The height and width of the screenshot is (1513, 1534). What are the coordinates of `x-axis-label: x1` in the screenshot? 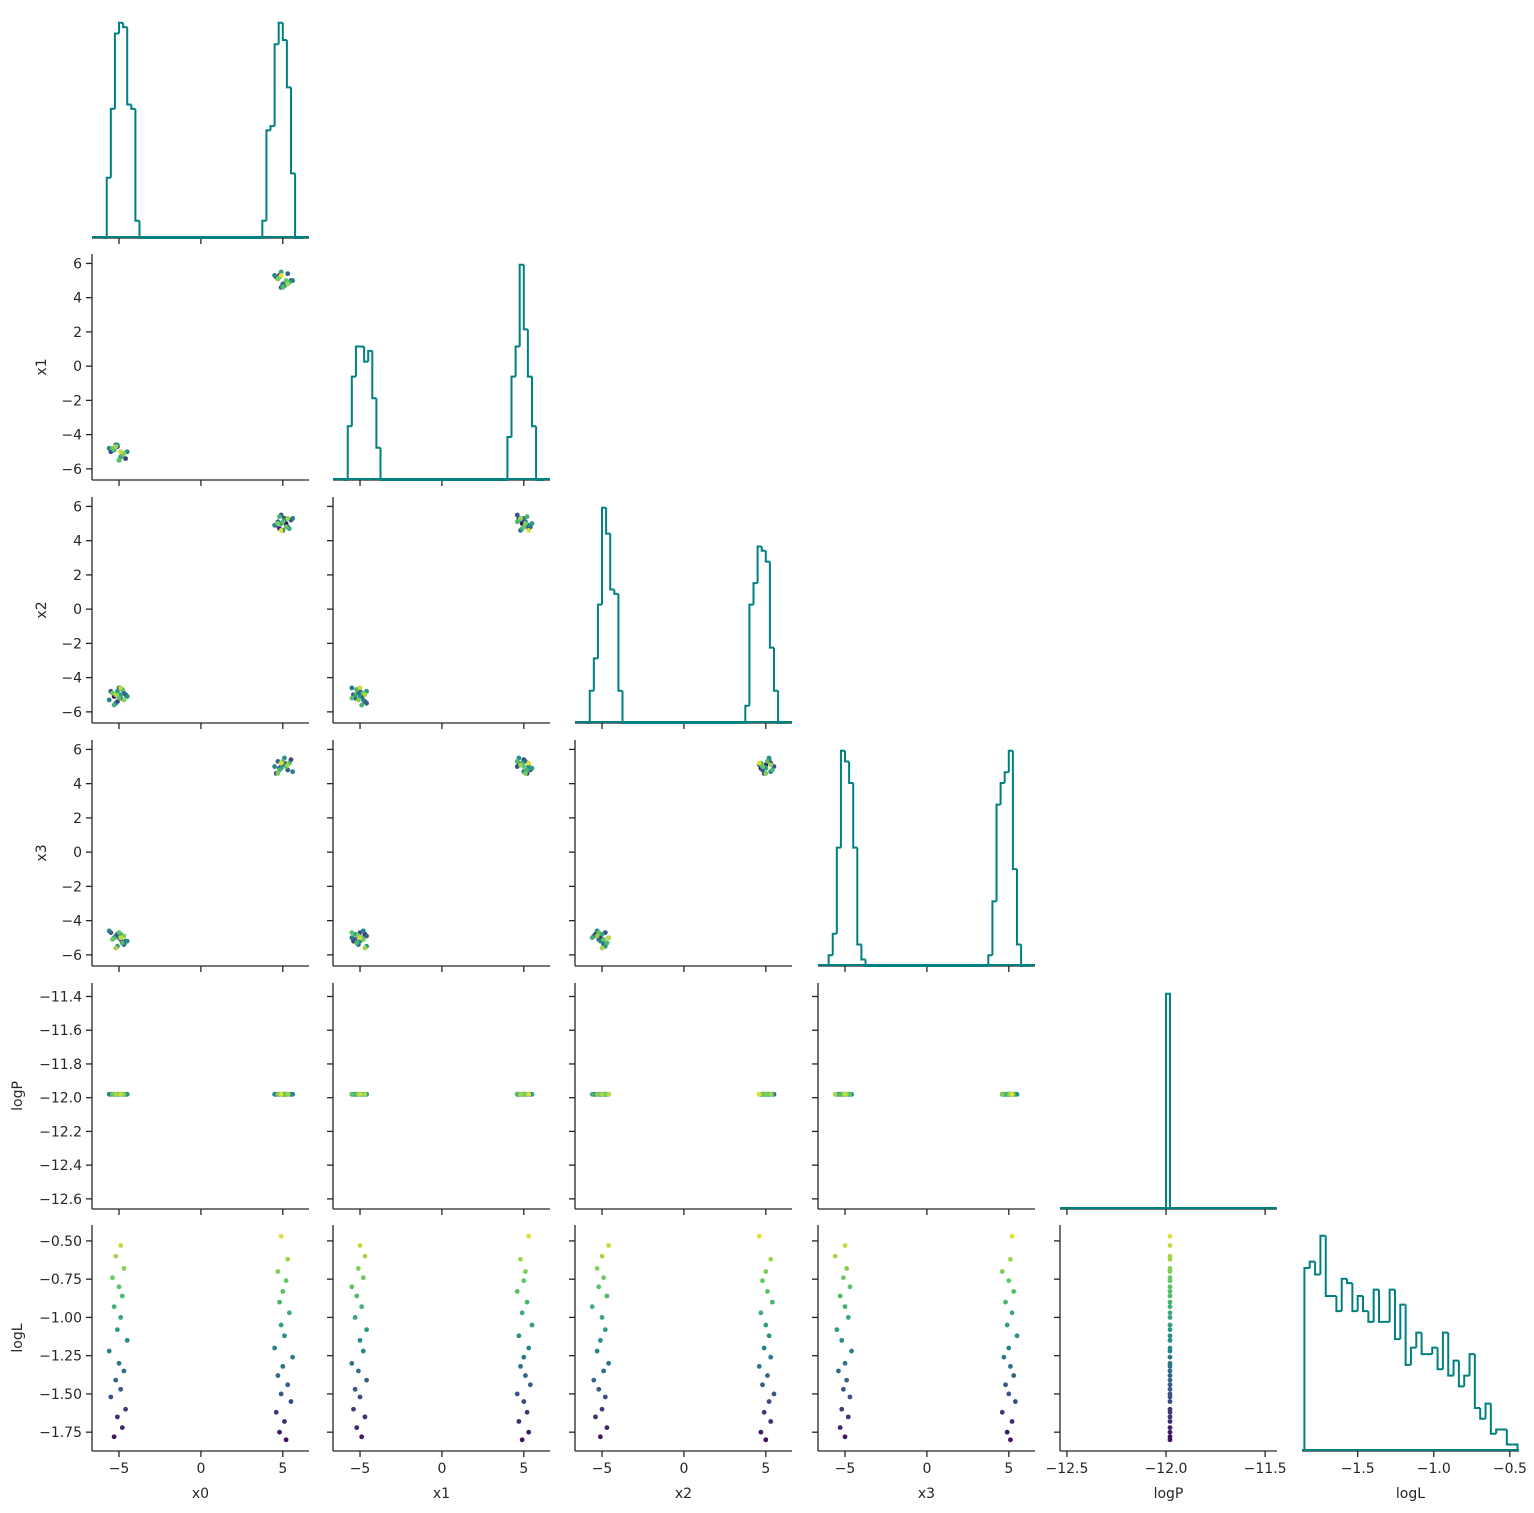 It's located at (441, 1494).